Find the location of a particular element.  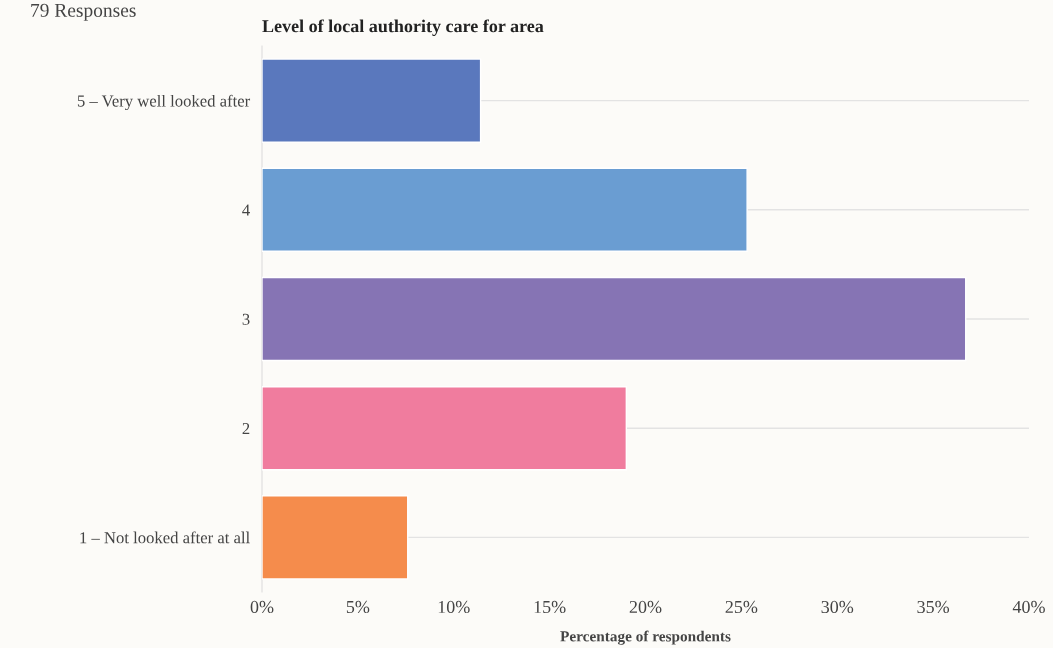

y-tick-label: 1 – Not looked after at all is located at coordinates (165, 537).